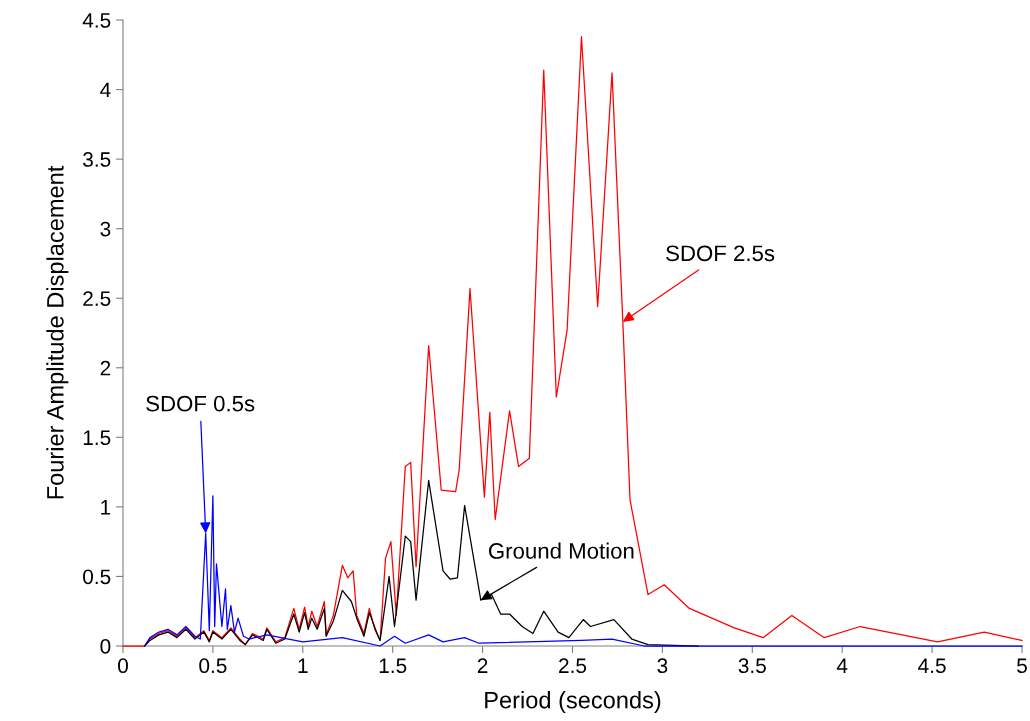 Image resolution: width=1030 pixels, height=721 pixels. What do you see at coordinates (97, 577) in the screenshot?
I see `y-tick-label: 0.5` at bounding box center [97, 577].